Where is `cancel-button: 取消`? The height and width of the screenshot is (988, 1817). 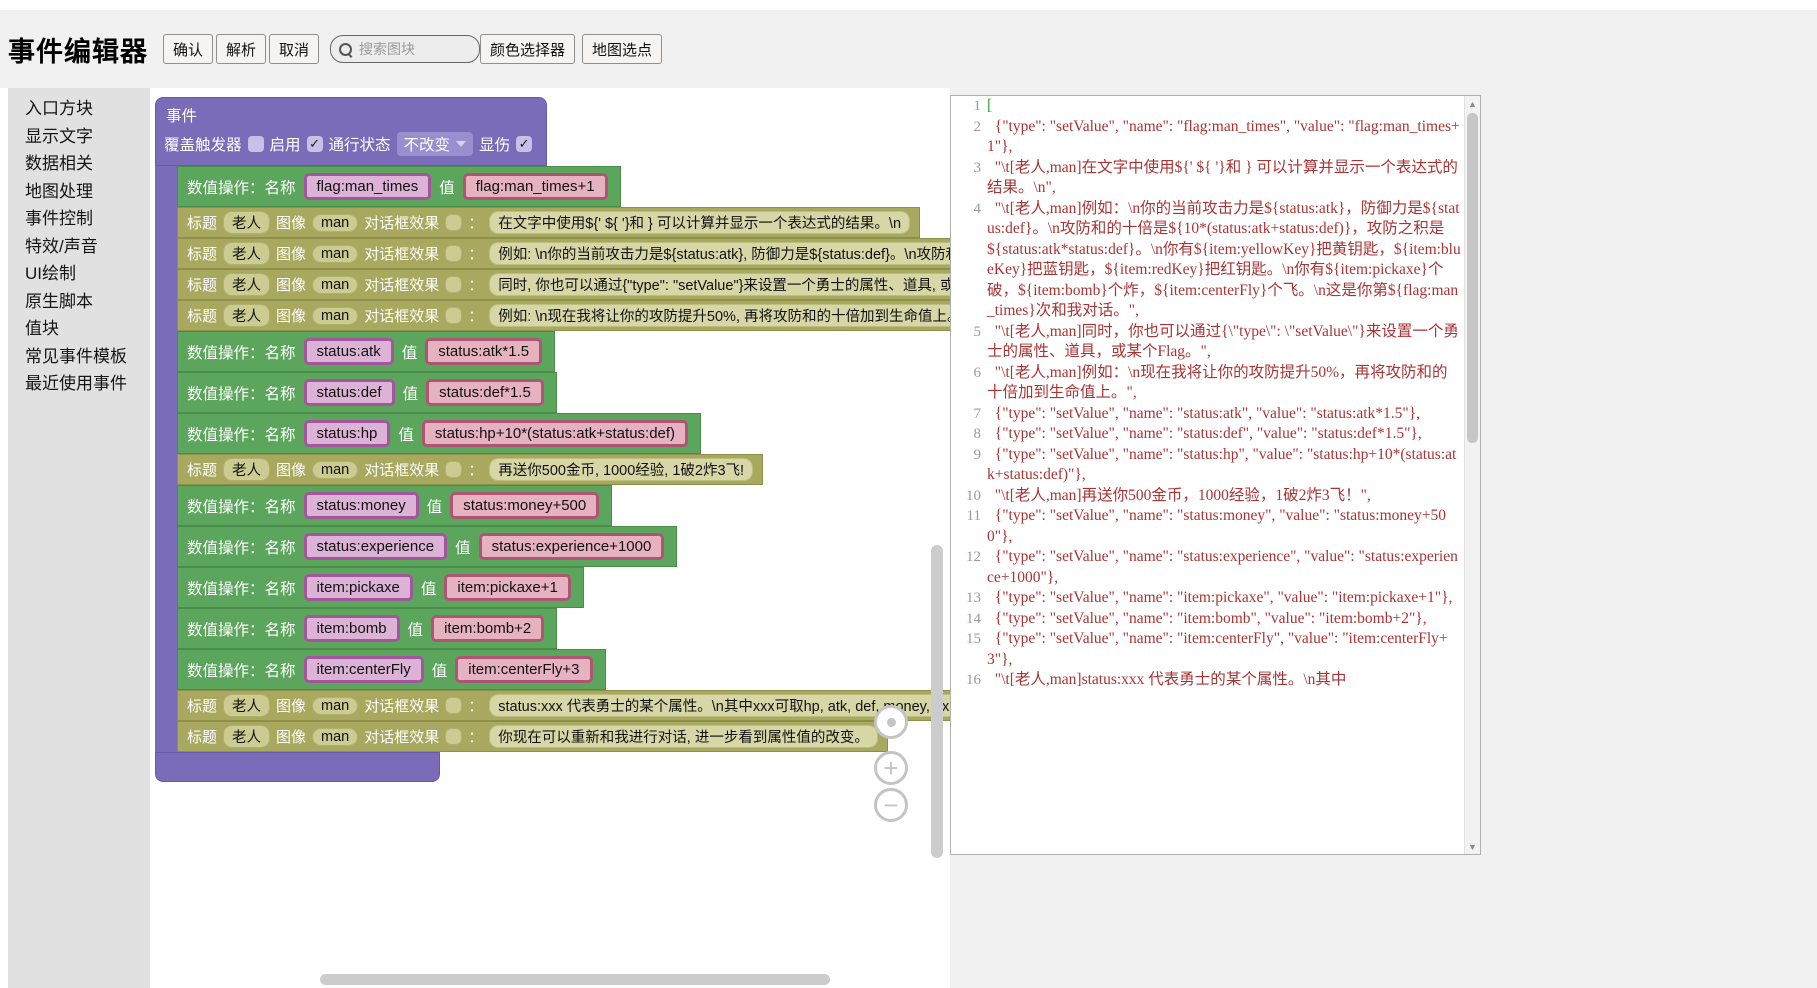 cancel-button: 取消 is located at coordinates (294, 49).